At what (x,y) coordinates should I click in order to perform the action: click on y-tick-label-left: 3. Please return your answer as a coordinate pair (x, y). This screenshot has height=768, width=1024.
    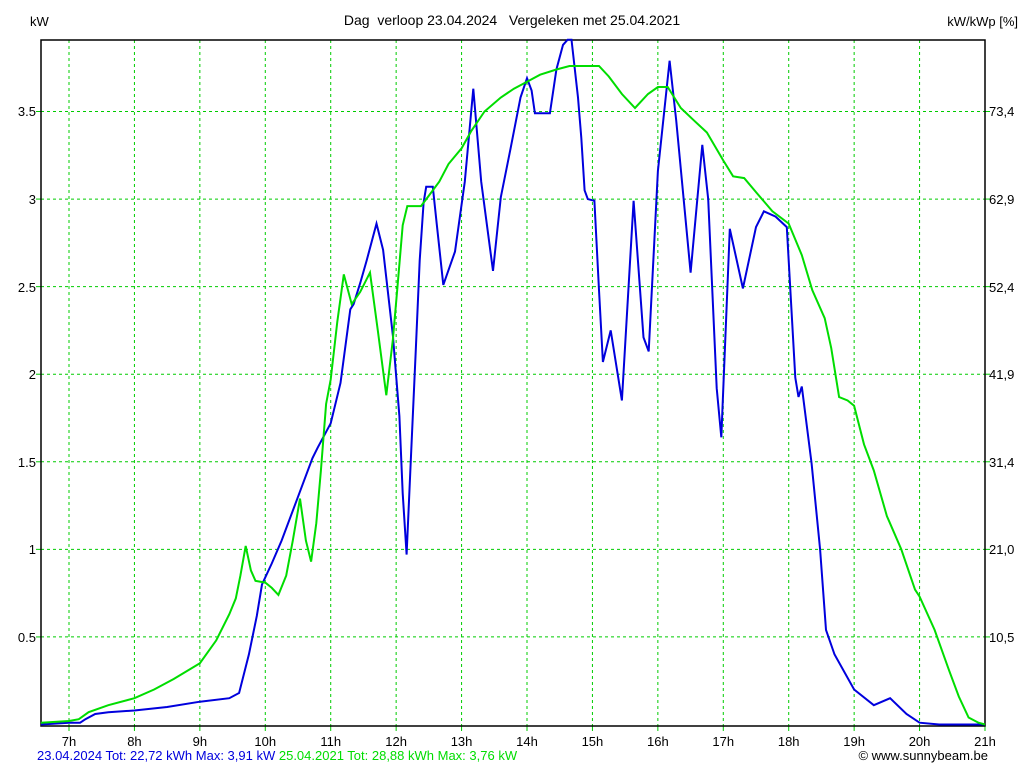
    Looking at the image, I should click on (32, 200).